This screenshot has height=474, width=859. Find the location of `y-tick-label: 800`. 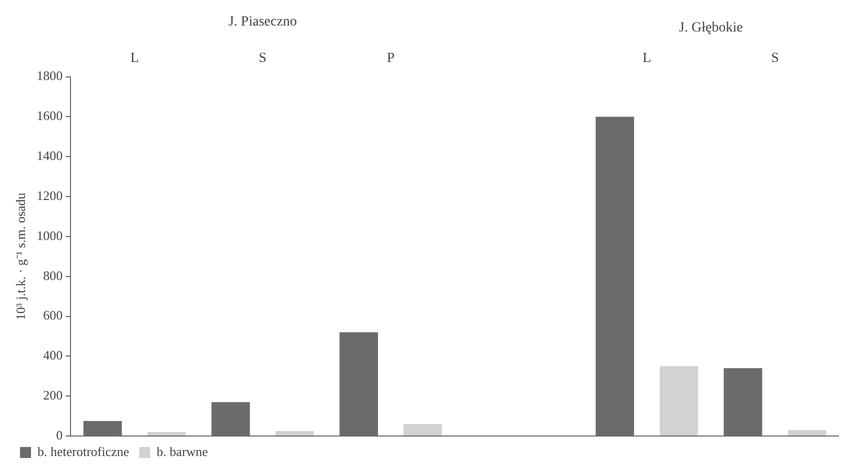

y-tick-label: 800 is located at coordinates (53, 275).